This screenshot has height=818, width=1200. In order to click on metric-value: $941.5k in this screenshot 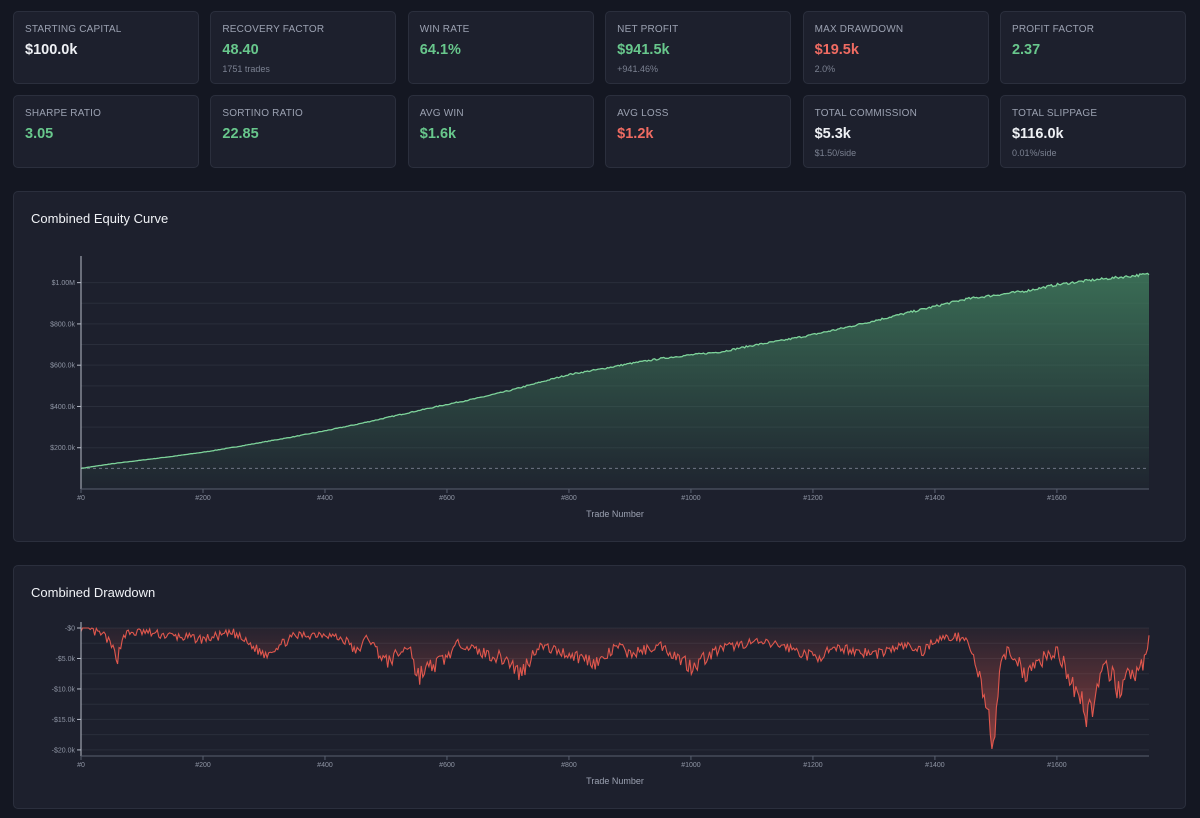, I will do `click(643, 50)`.